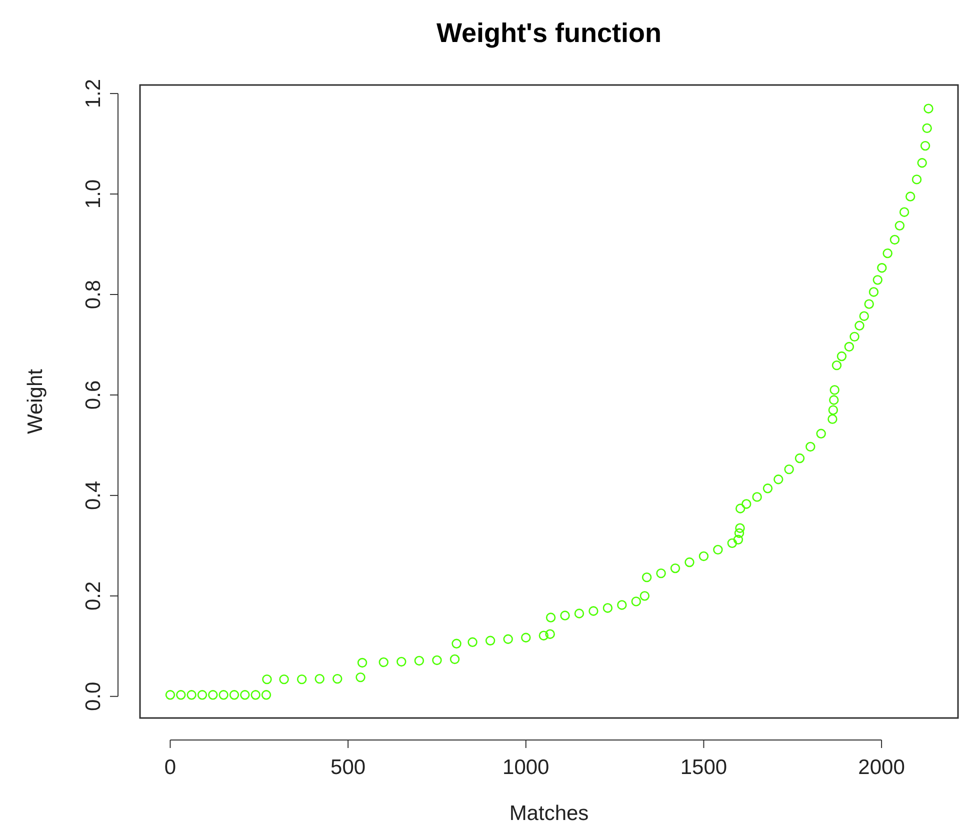  What do you see at coordinates (348, 767) in the screenshot?
I see `x-tick-label: 500` at bounding box center [348, 767].